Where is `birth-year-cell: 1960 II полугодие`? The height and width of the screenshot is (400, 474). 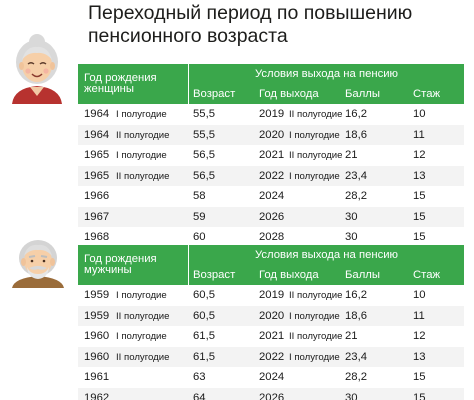
birth-year-cell: 1960 II полугодие is located at coordinates (133, 357).